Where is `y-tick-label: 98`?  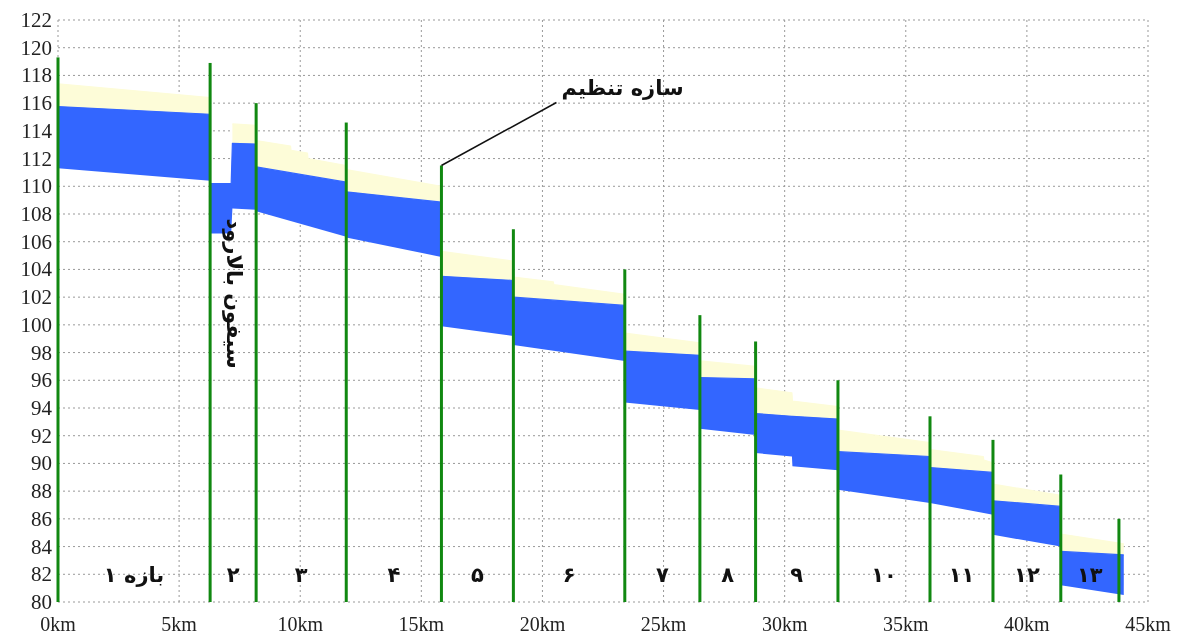
y-tick-label: 98 is located at coordinates (41, 352).